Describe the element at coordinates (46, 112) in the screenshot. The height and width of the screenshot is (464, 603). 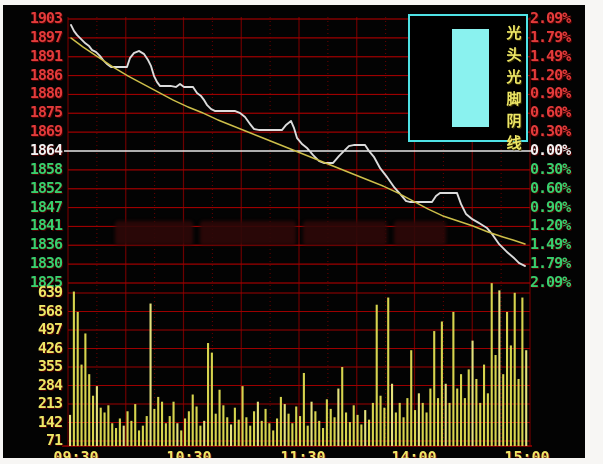
I see `price-label: 1875` at that location.